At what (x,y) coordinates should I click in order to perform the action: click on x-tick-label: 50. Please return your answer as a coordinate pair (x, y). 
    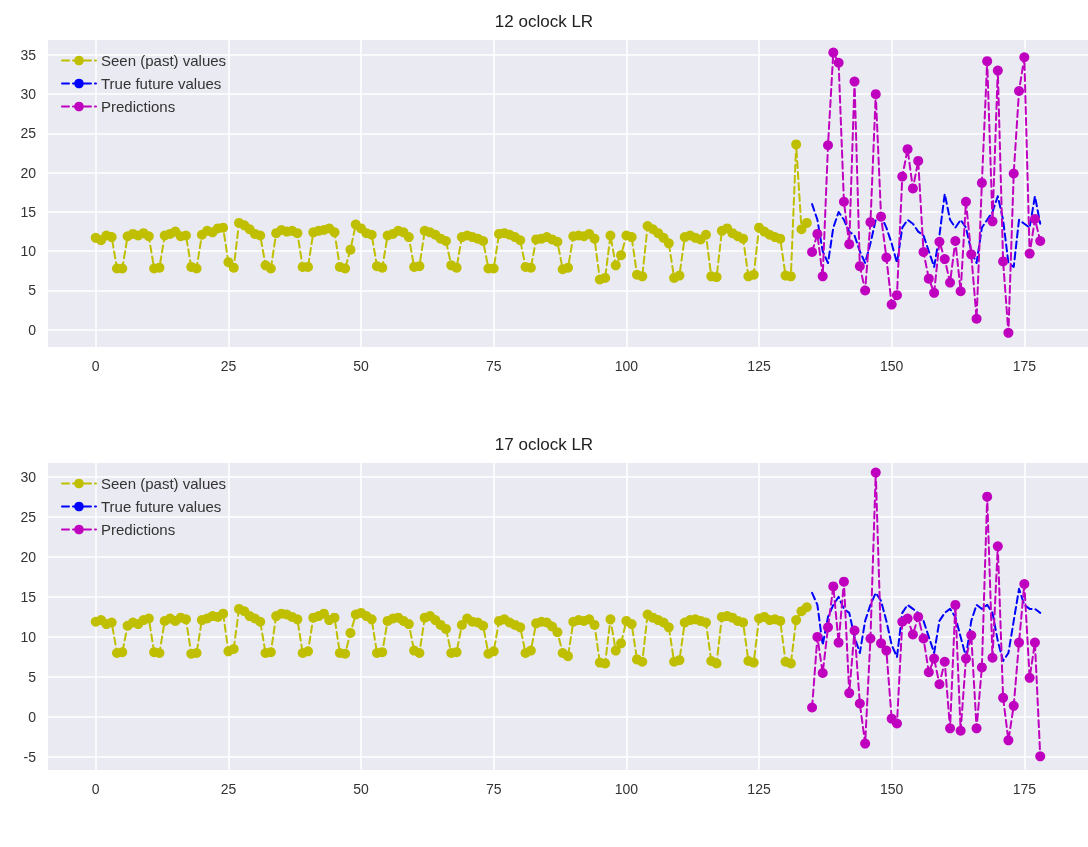
    Looking at the image, I should click on (361, 366).